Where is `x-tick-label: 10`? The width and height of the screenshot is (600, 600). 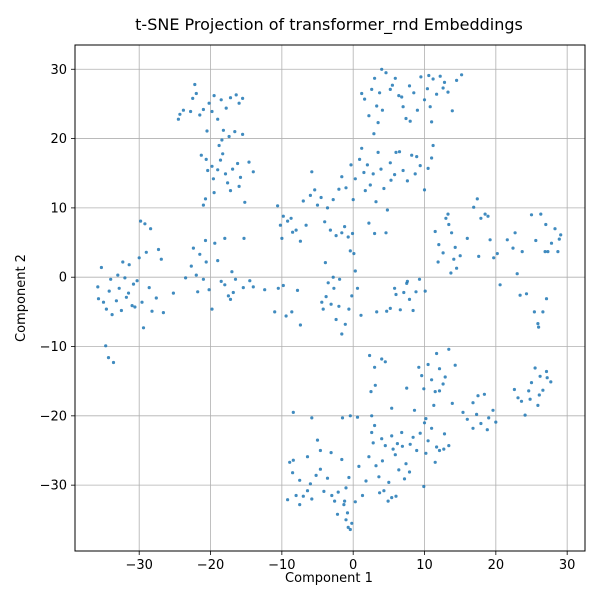
x-tick-label: 10 is located at coordinates (424, 565).